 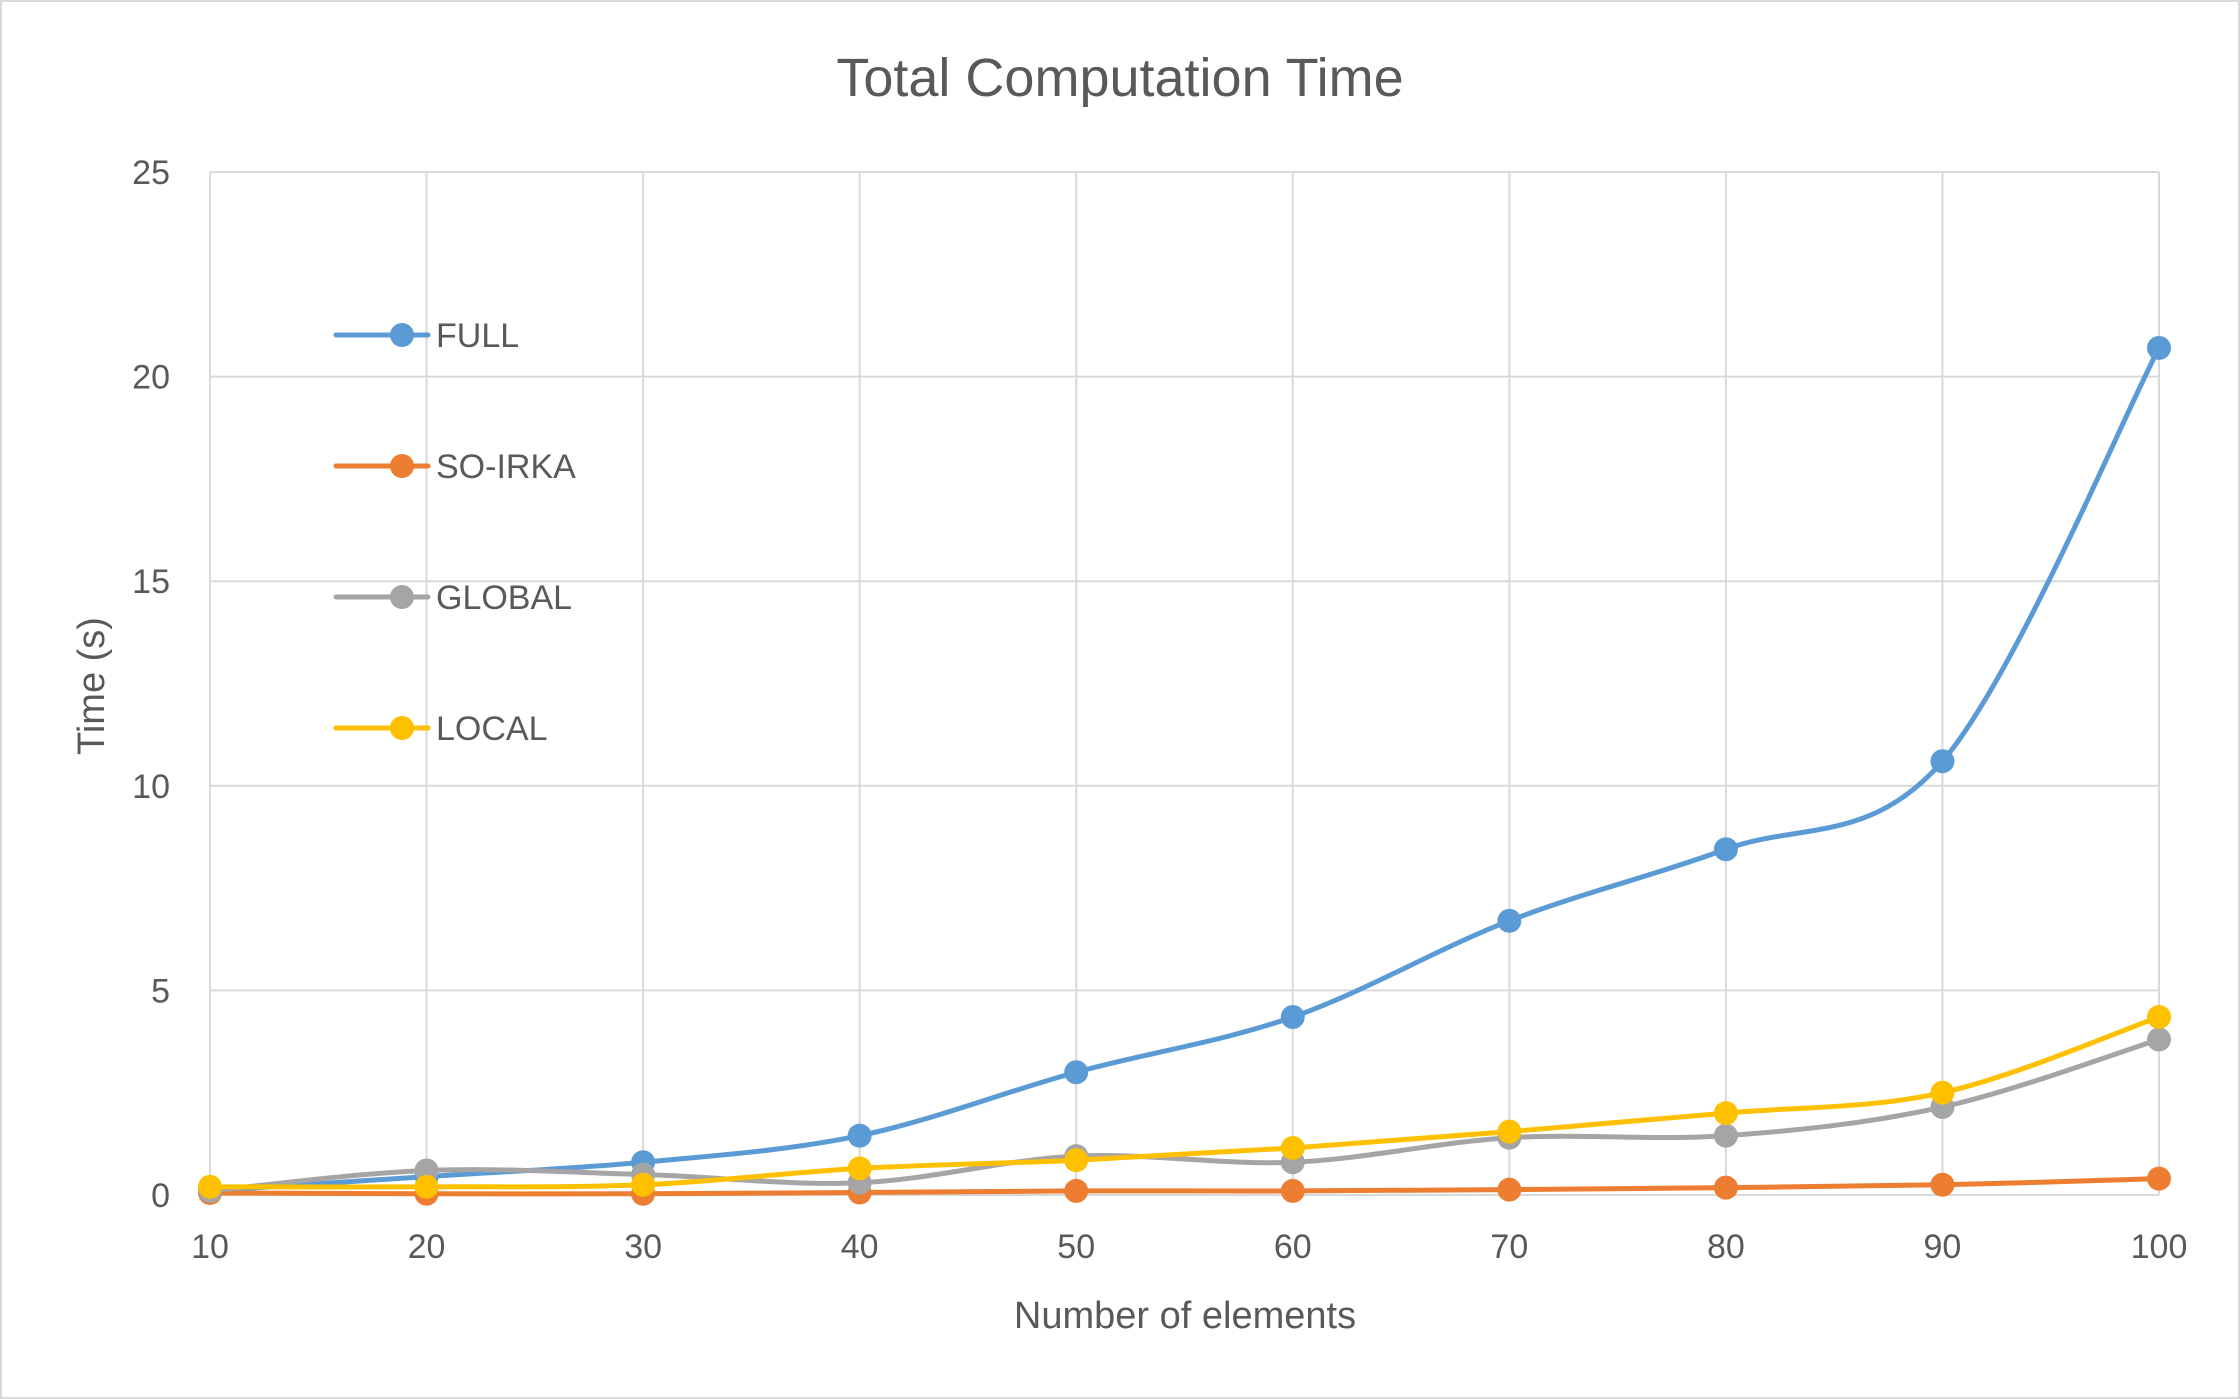 What do you see at coordinates (151, 787) in the screenshot?
I see `y-tick-label: 10` at bounding box center [151, 787].